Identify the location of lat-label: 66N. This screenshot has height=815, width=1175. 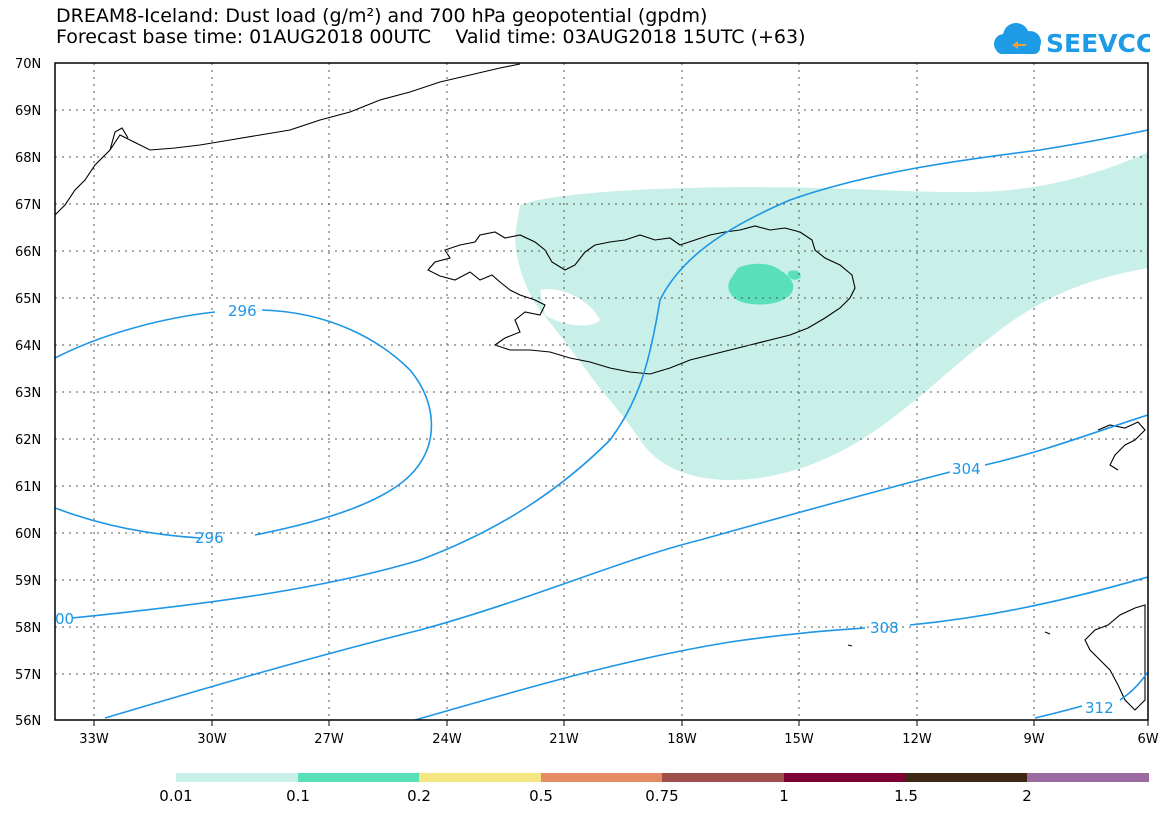
(28, 252).